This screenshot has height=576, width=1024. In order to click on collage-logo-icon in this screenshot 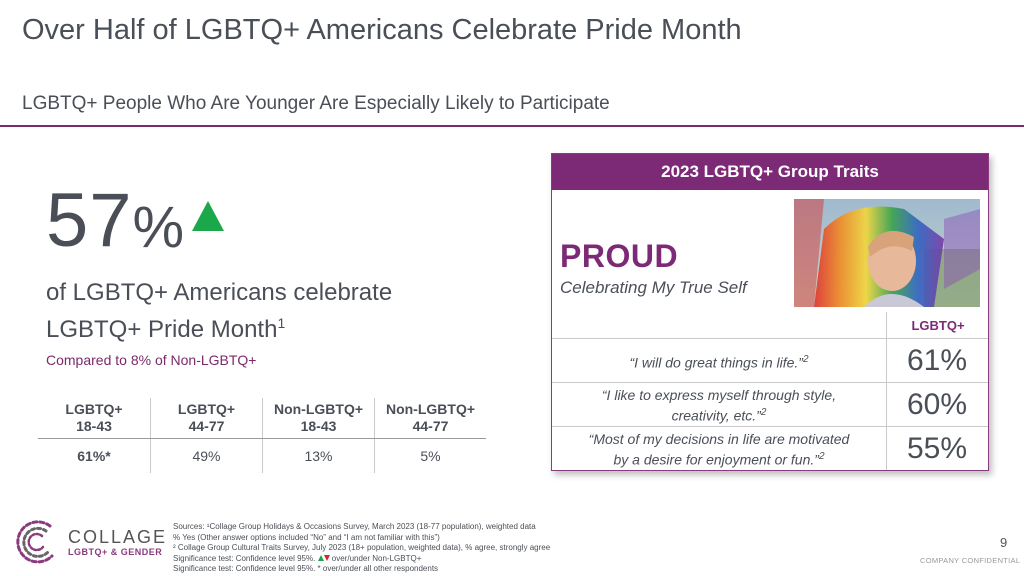, I will do `click(35, 542)`.